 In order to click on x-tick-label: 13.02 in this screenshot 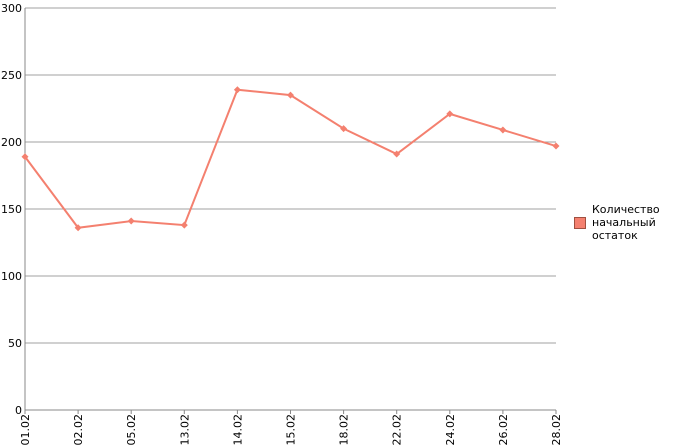, I will do `click(184, 430)`.